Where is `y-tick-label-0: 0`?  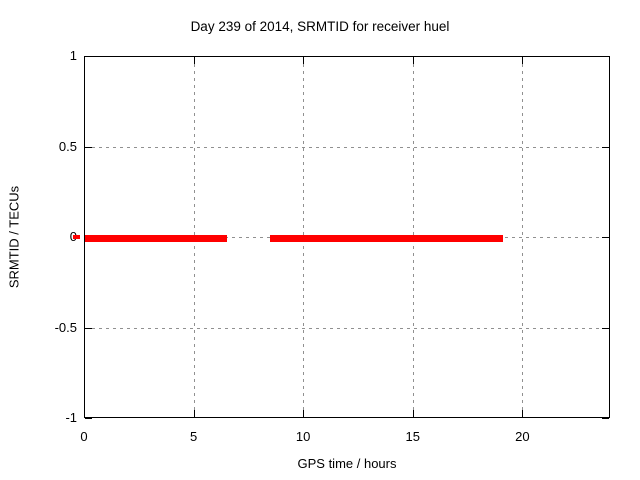 y-tick-label-0: 0 is located at coordinates (38, 236).